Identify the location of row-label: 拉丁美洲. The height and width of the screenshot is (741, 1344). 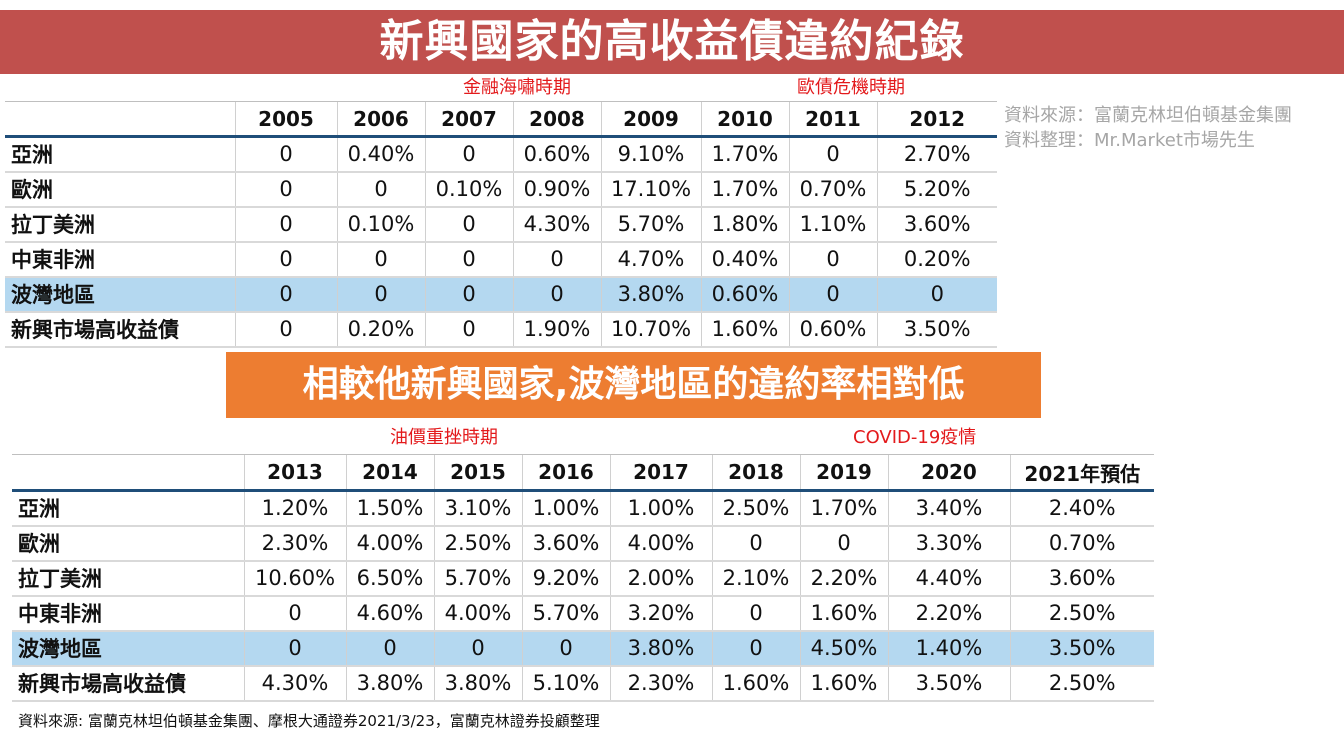
(128, 578).